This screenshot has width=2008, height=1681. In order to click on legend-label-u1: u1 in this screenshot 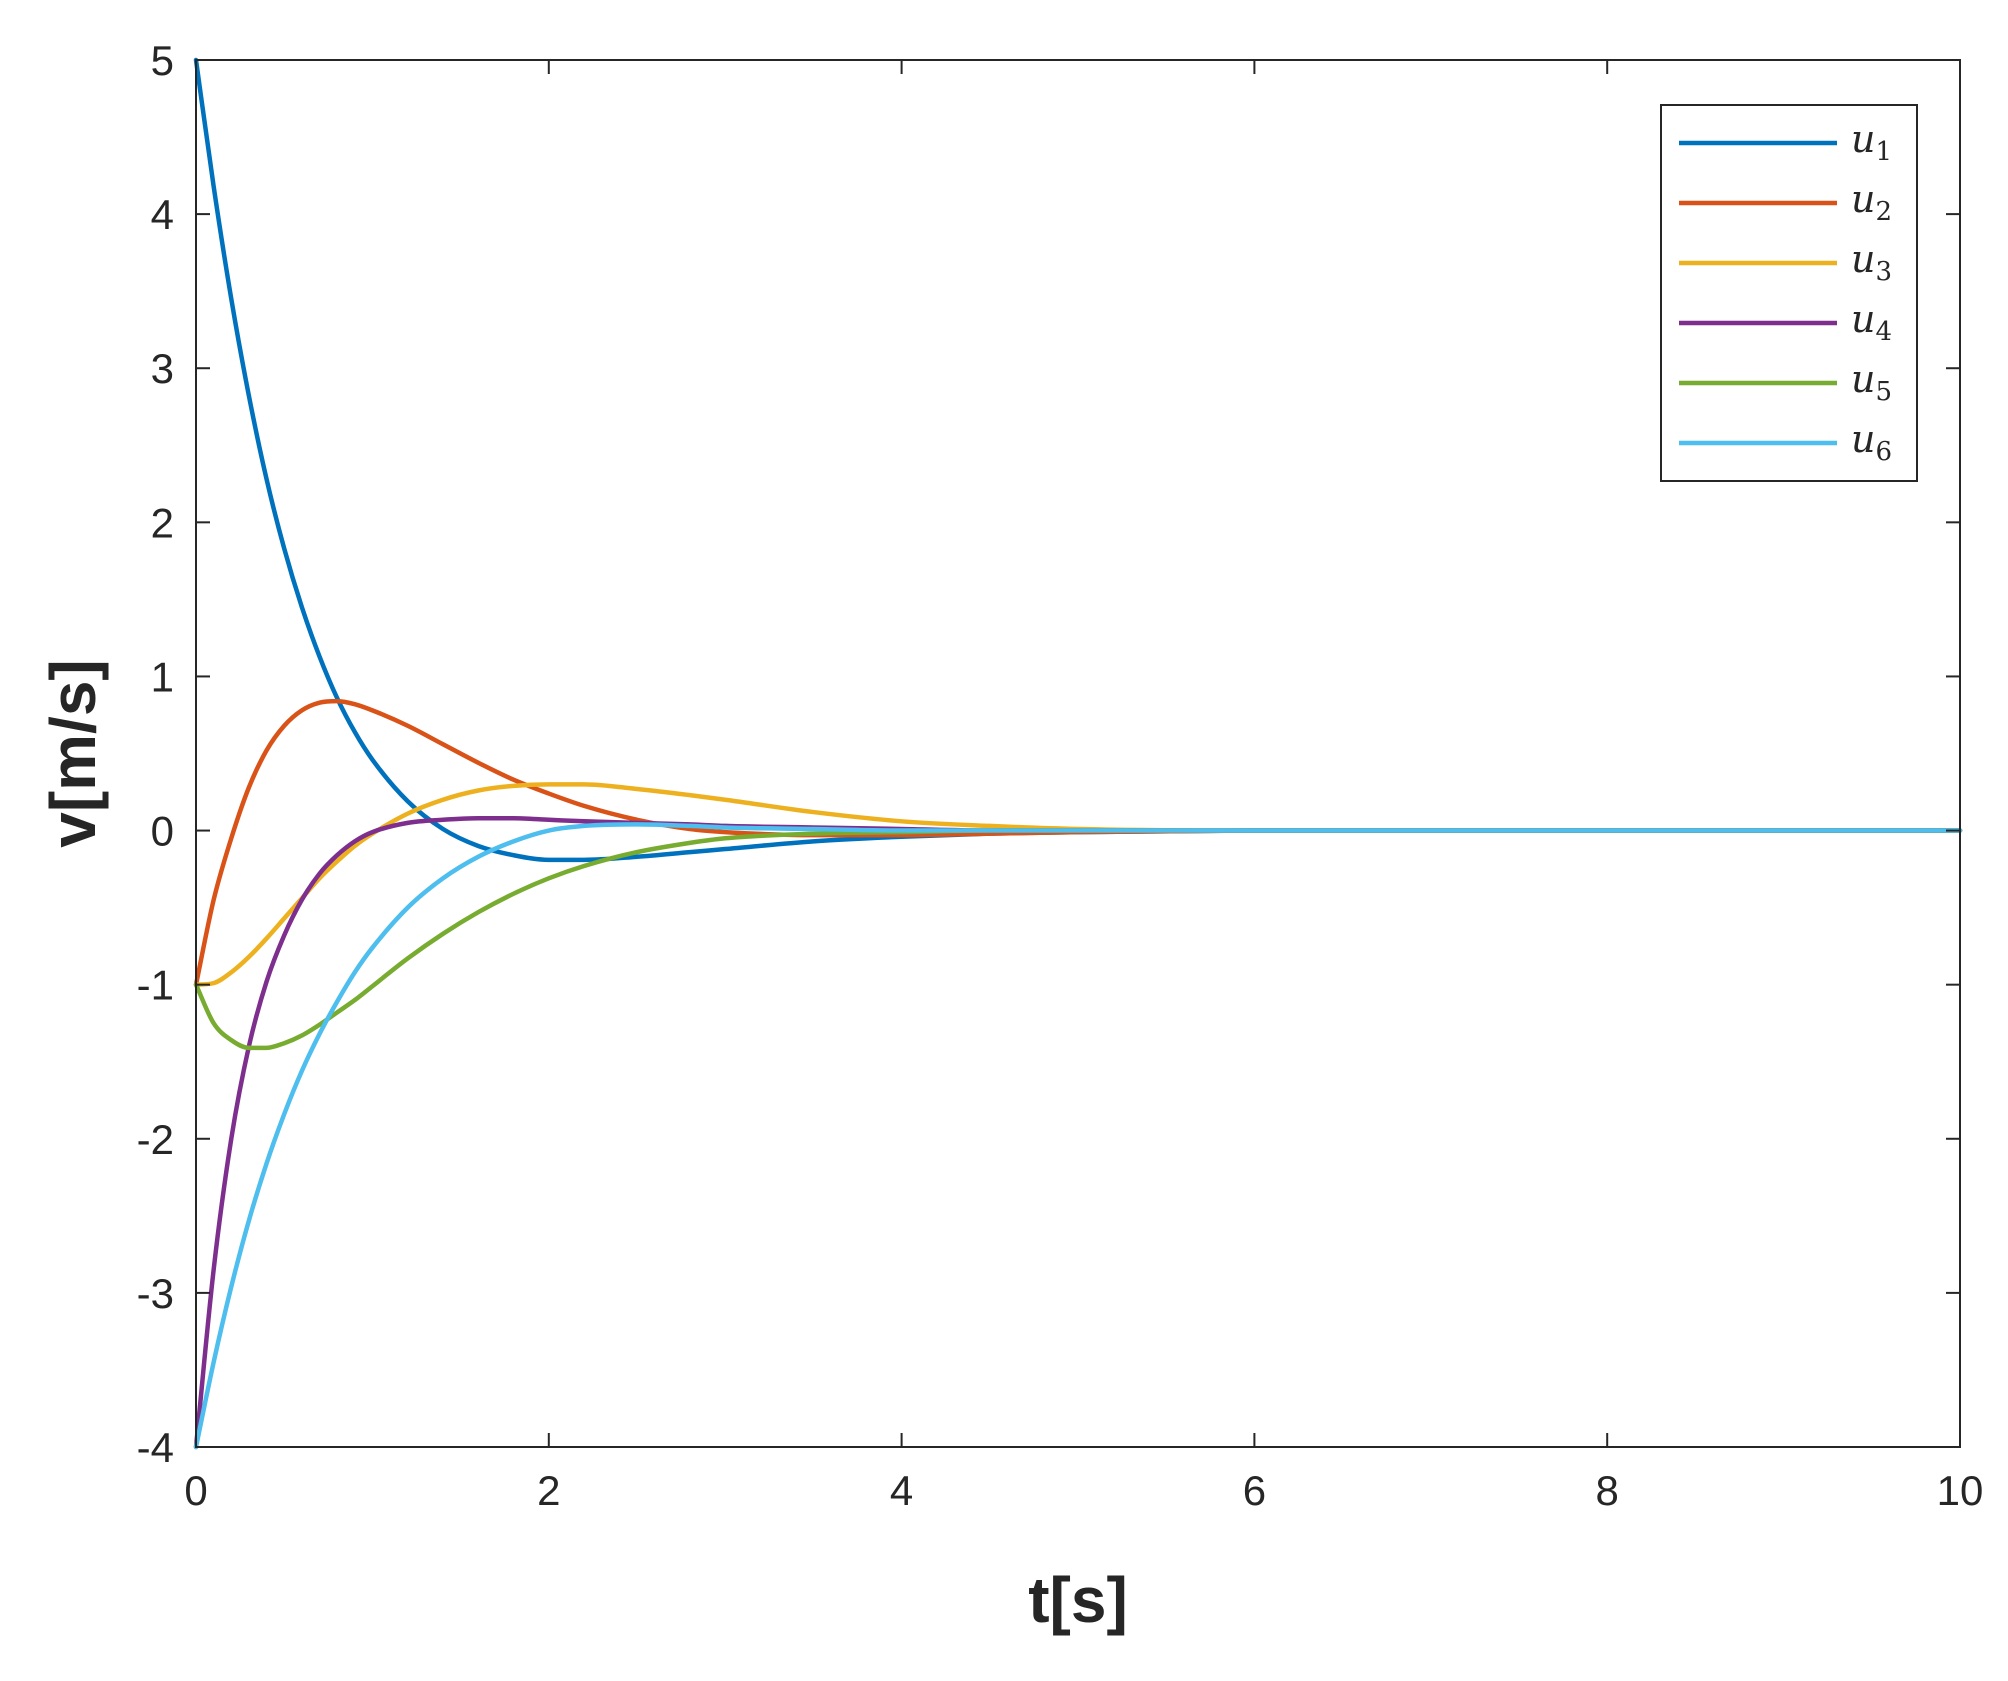, I will do `click(1871, 142)`.